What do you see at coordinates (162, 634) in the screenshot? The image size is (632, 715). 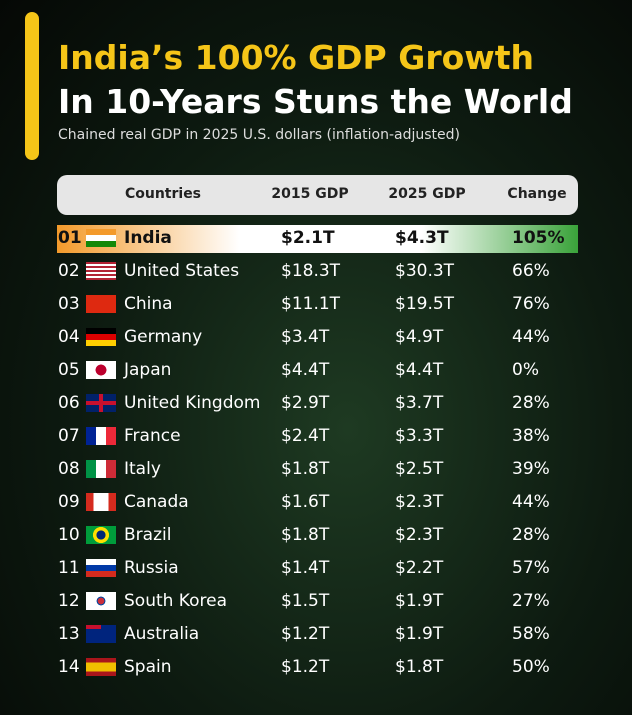 I see `country-name: Australia` at bounding box center [162, 634].